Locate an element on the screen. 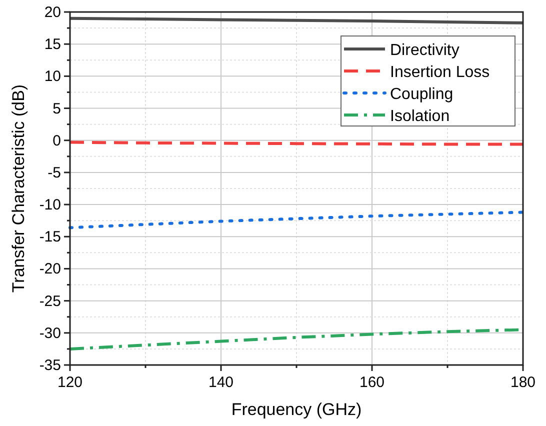 This screenshot has width=546, height=426. y-tick-label: 10 is located at coordinates (52, 77).